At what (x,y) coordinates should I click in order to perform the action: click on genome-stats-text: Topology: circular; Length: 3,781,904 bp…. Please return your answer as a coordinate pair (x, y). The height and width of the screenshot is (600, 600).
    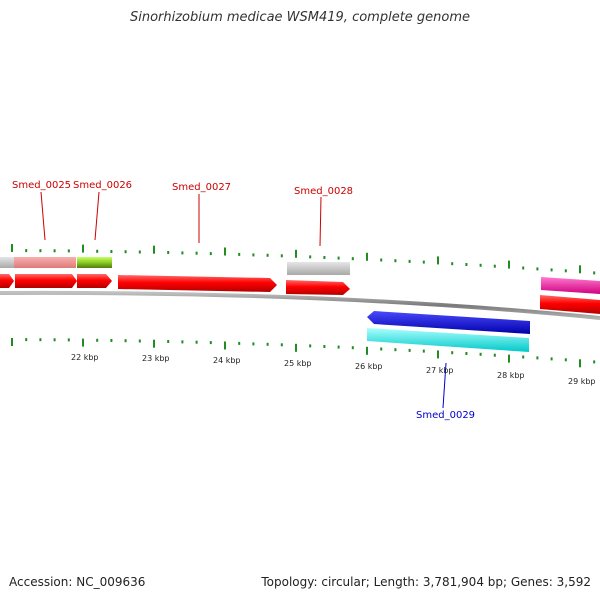
    Looking at the image, I should click on (426, 582).